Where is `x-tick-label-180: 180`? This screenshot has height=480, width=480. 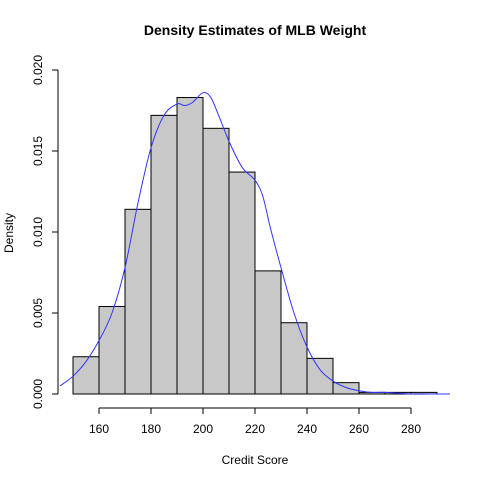
x-tick-label-180: 180 is located at coordinates (151, 429).